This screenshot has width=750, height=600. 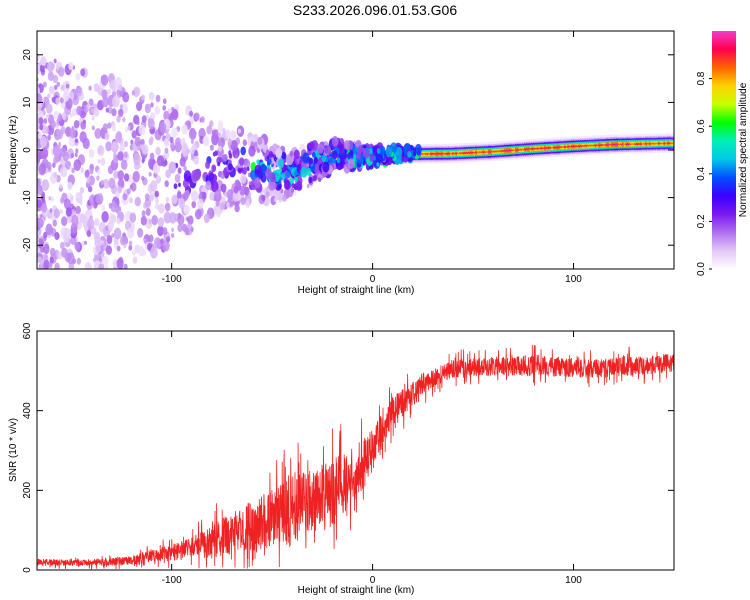 What do you see at coordinates (27, 197) in the screenshot?
I see `spectrogram-y-tick-label: -10` at bounding box center [27, 197].